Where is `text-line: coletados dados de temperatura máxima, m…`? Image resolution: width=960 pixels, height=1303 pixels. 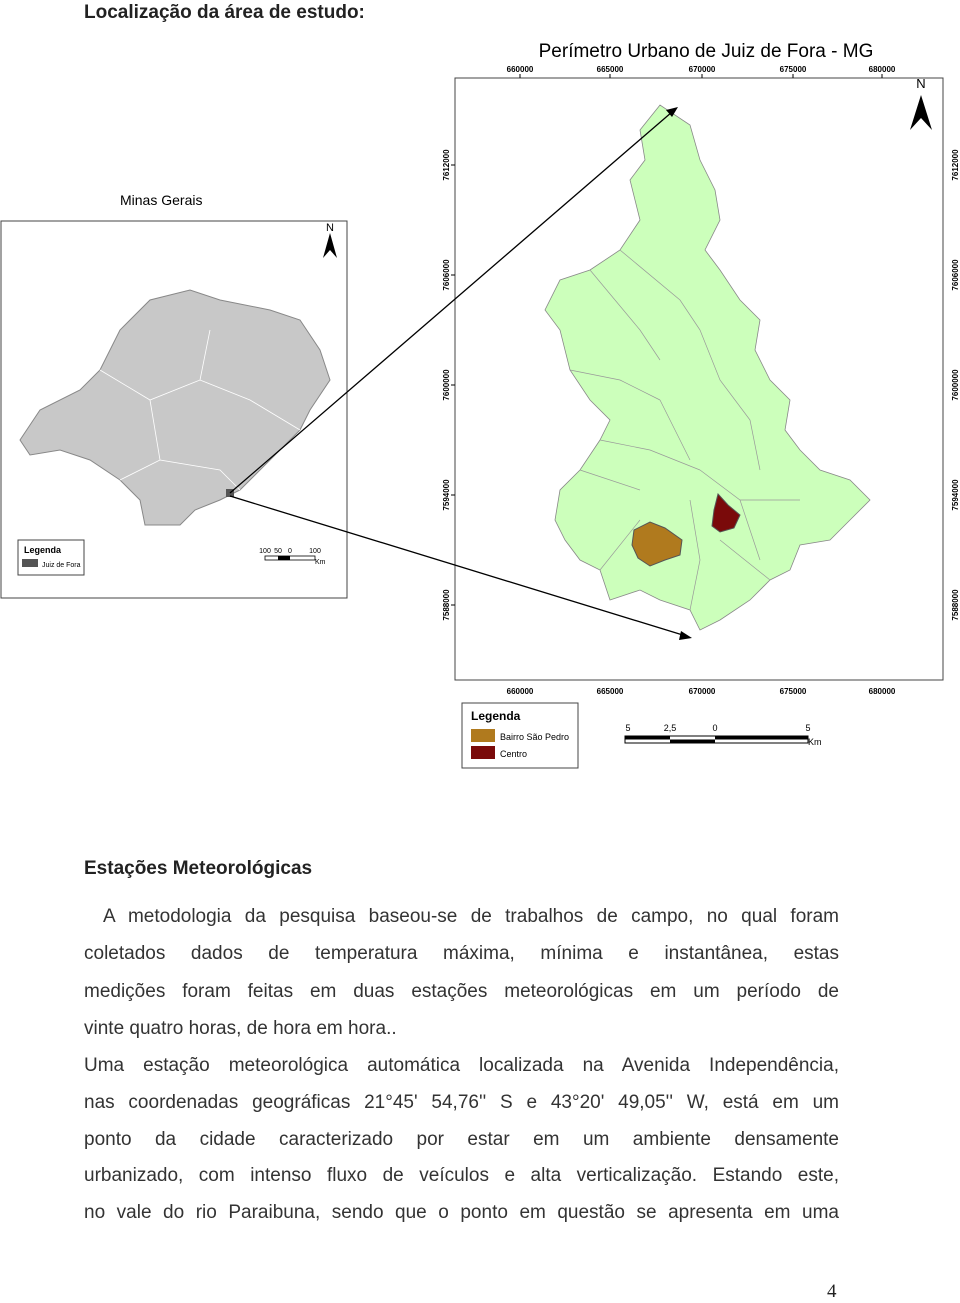
text-line: coletados dados de temperatura máxima, m… is located at coordinates (461, 953).